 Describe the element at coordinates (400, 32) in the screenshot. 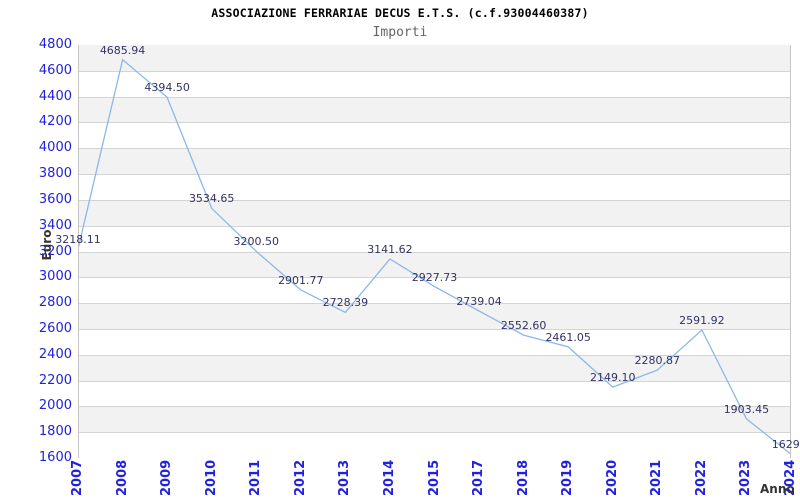

I see `chart-subtitle: Importi` at that location.